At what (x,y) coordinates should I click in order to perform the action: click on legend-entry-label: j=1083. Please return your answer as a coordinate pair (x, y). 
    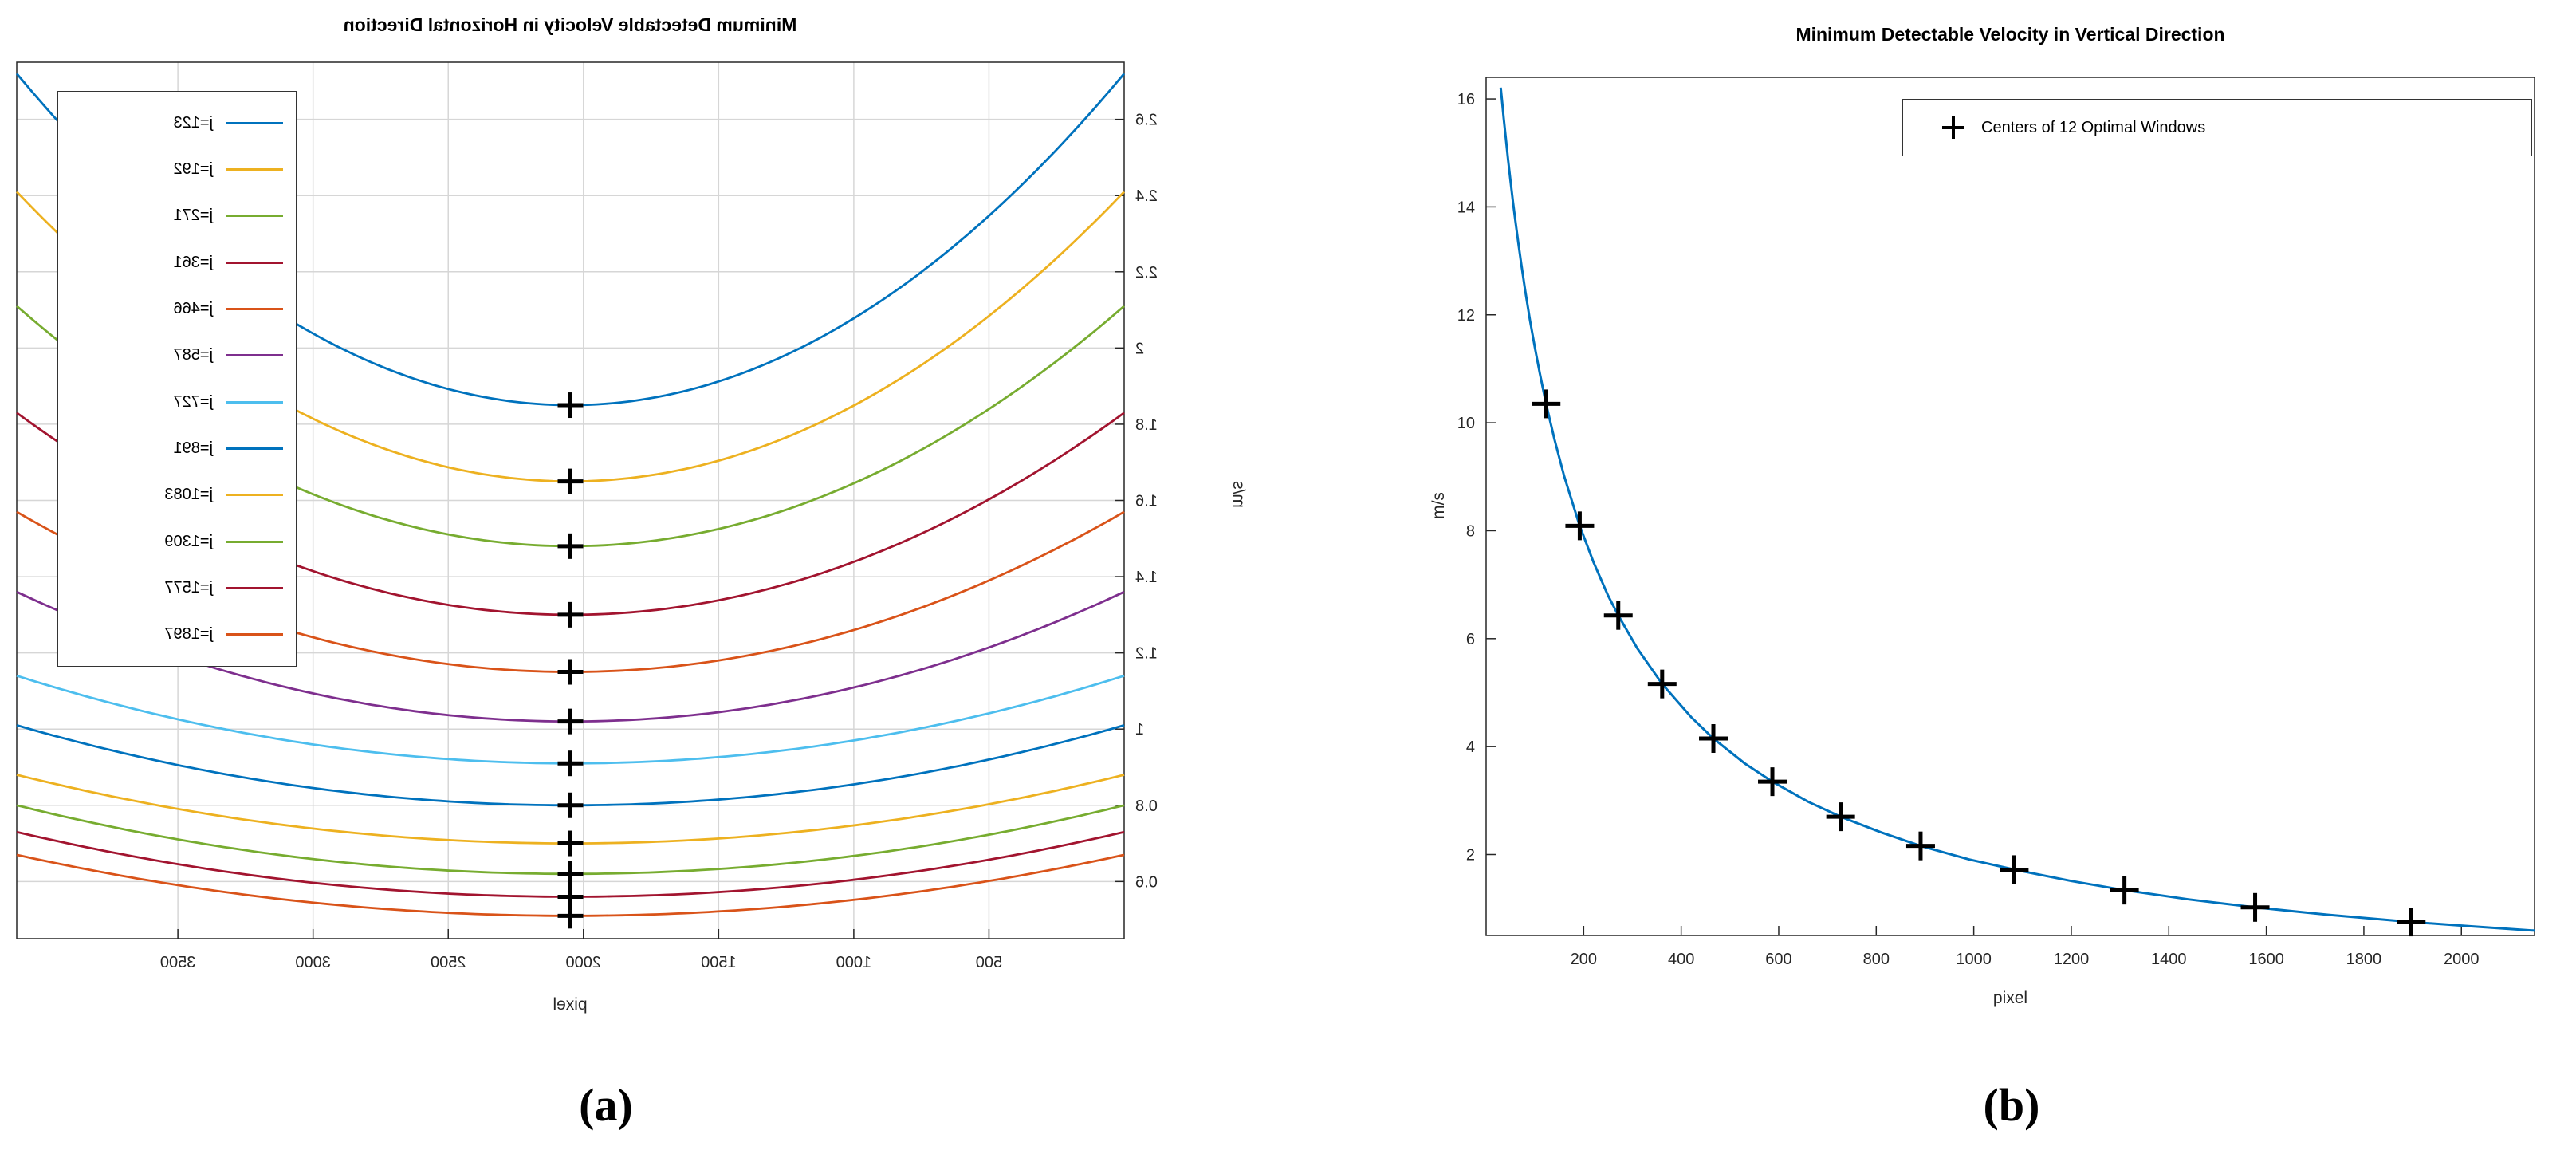
    Looking at the image, I should click on (188, 495).